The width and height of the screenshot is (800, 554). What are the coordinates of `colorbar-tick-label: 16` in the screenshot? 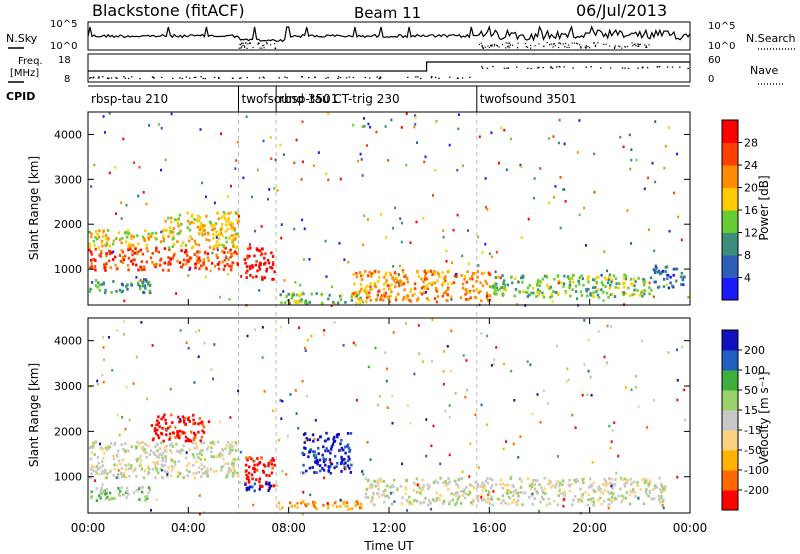 It's located at (751, 210).